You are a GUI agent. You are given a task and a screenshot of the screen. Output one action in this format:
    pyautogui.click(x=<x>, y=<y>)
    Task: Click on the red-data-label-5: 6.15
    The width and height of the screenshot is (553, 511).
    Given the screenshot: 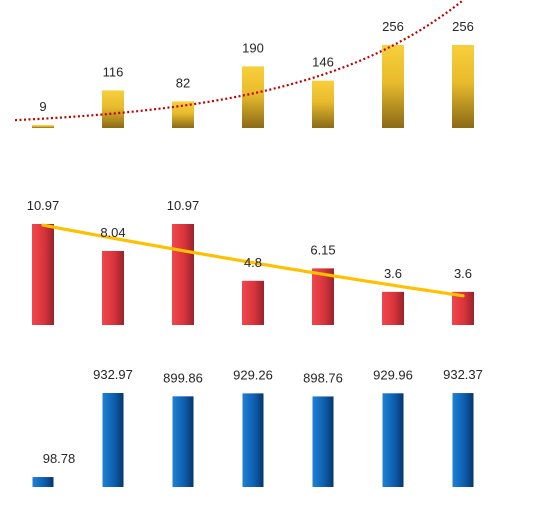 What is the action you would take?
    pyautogui.click(x=322, y=249)
    